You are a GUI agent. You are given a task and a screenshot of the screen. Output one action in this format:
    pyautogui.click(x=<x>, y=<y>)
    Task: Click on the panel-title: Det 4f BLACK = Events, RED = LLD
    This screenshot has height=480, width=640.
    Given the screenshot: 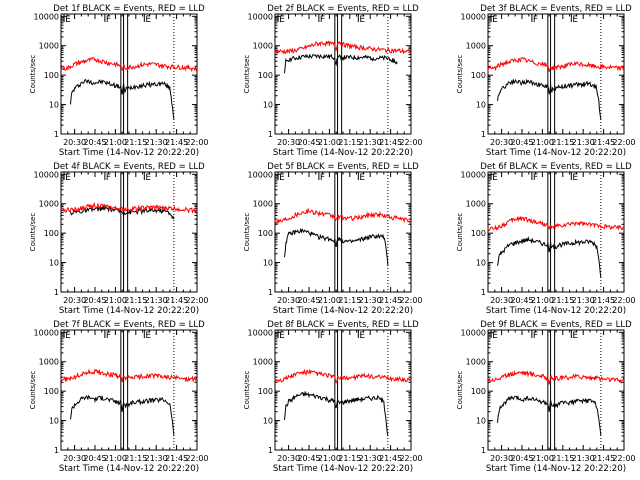 What is the action you would take?
    pyautogui.click(x=129, y=167)
    